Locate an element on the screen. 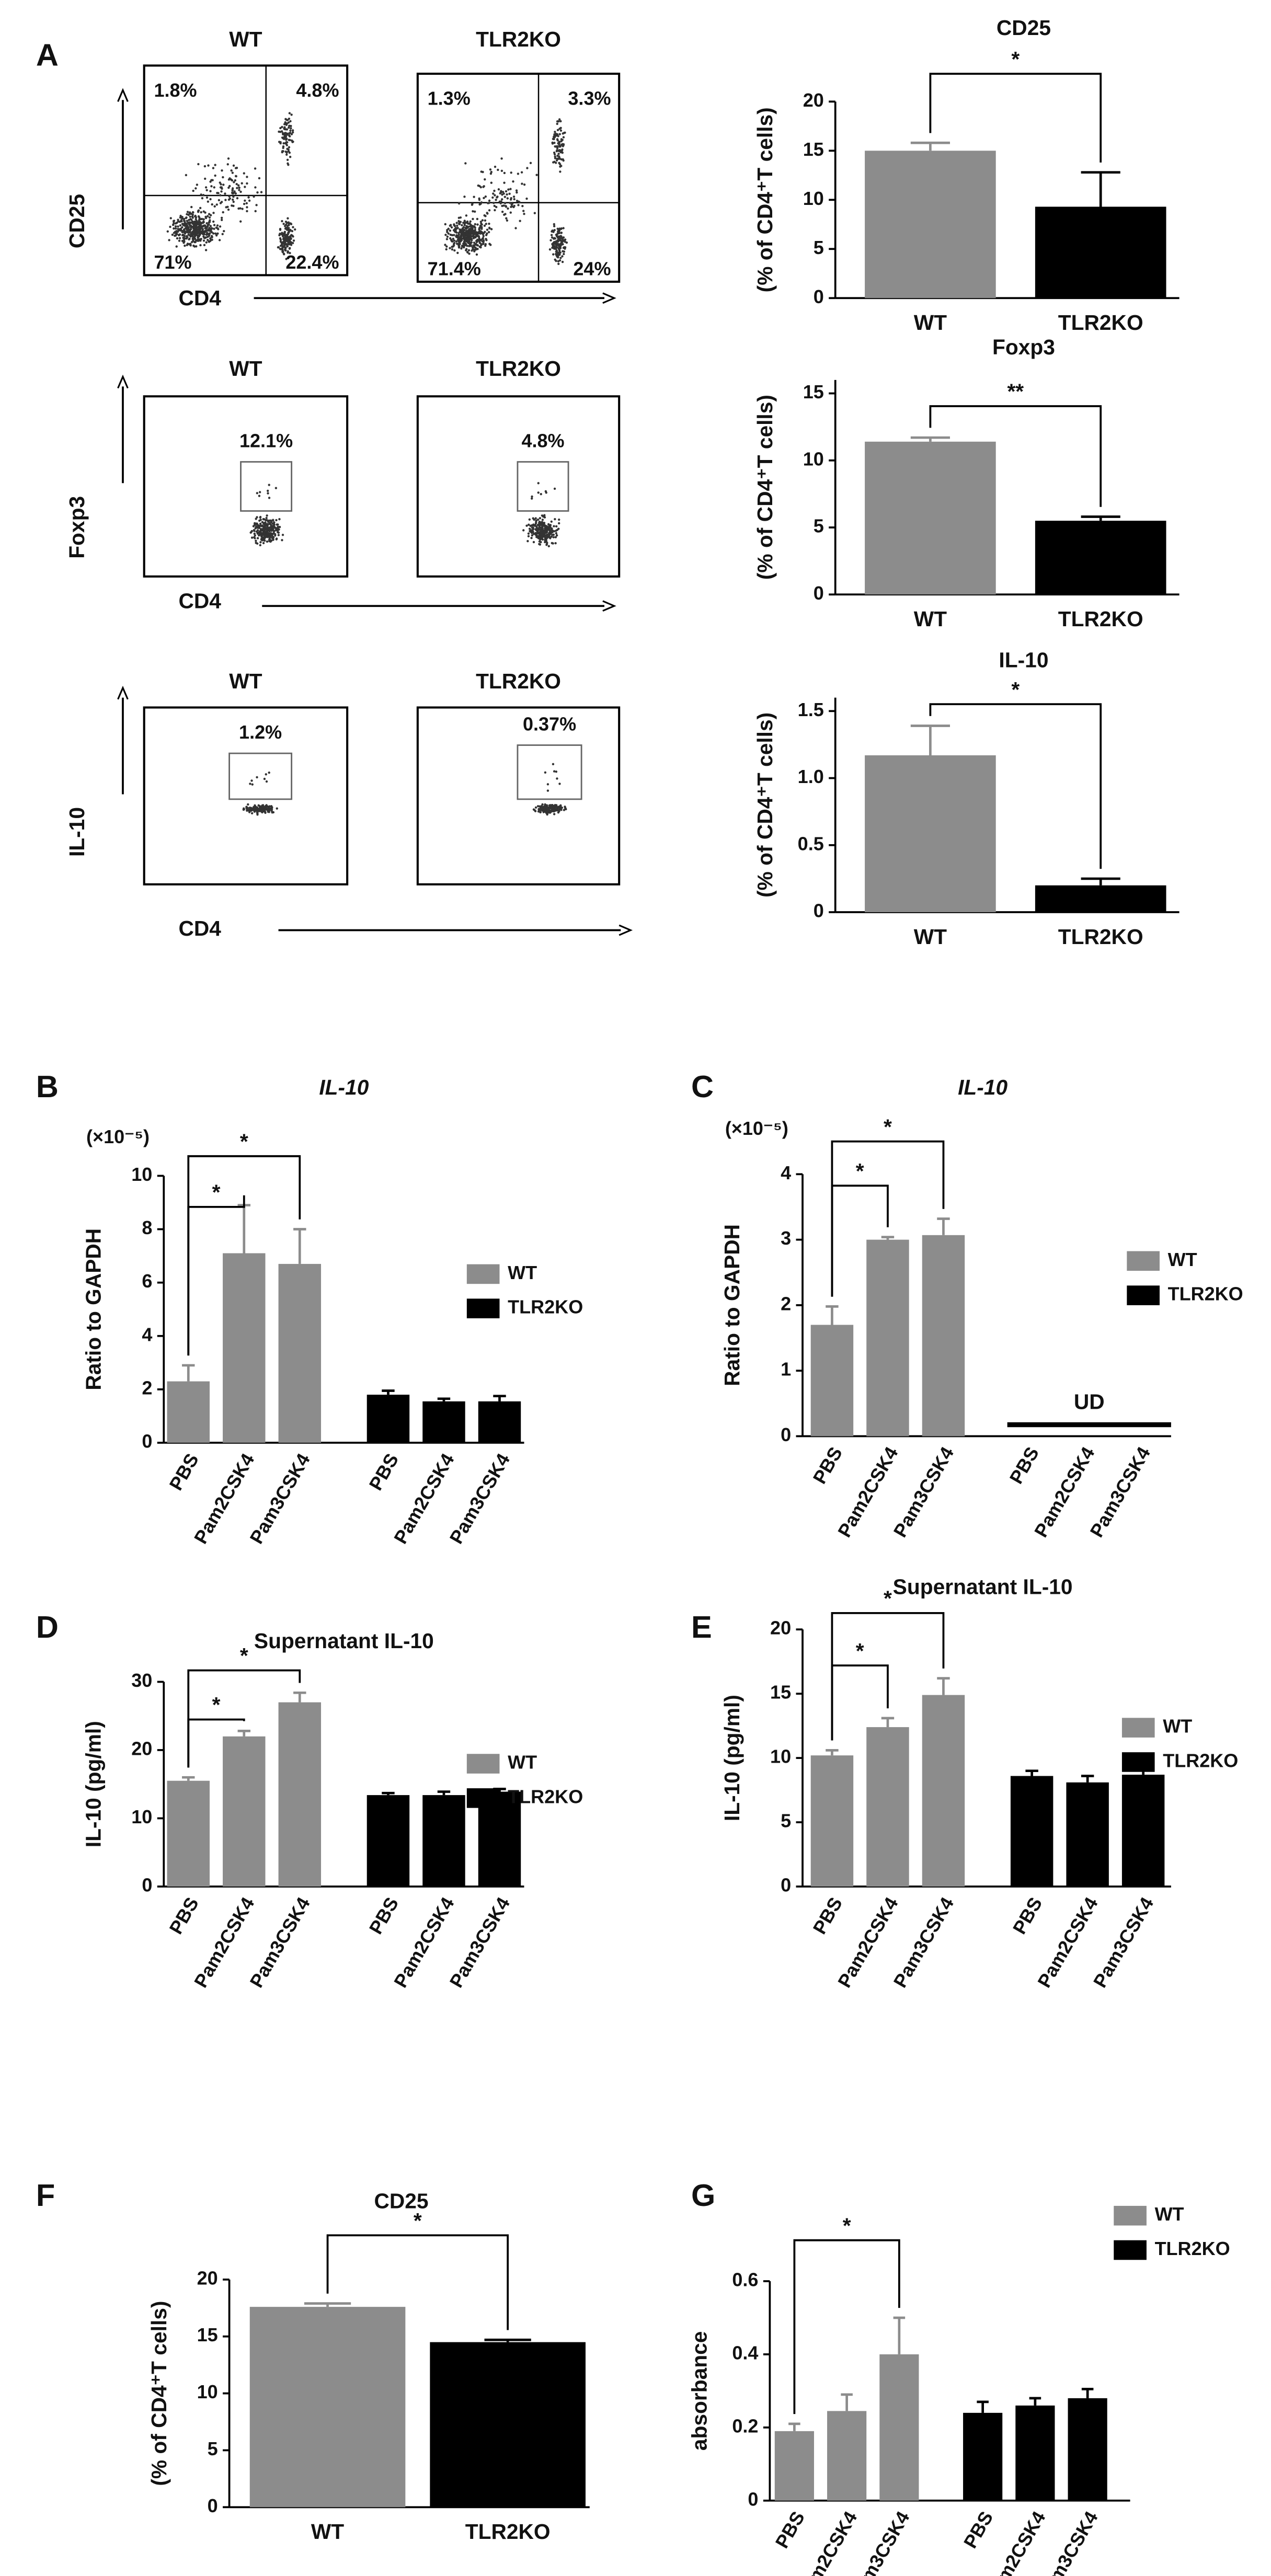 Image resolution: width=1271 pixels, height=2576 pixels. legend-label: WT is located at coordinates (522, 1272).